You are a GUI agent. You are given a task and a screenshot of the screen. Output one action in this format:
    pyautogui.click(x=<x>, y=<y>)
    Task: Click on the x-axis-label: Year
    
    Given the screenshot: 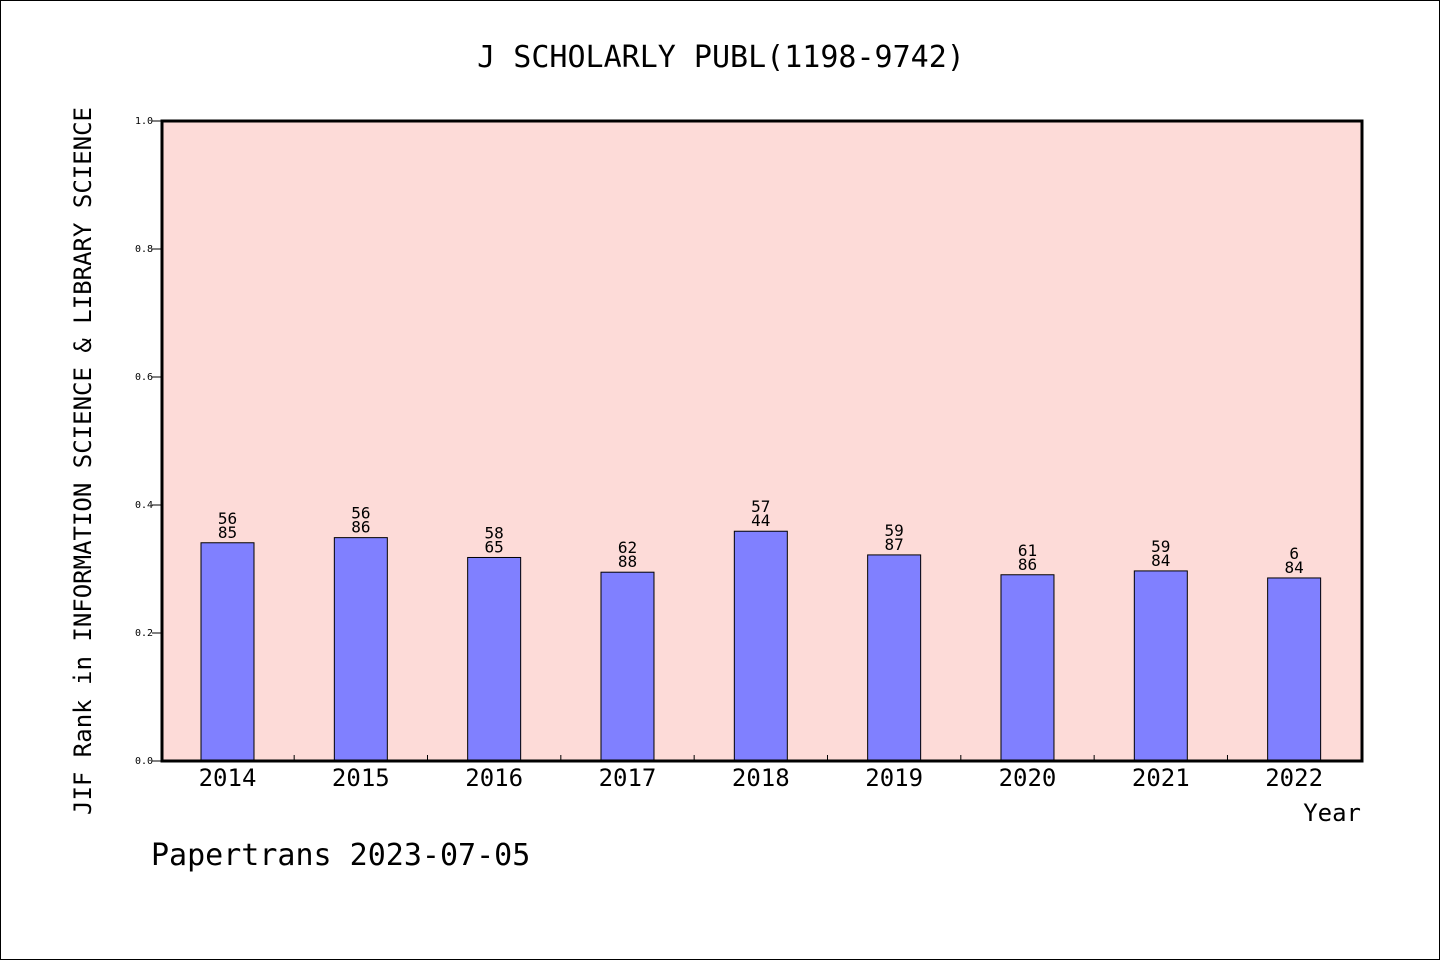 What is the action you would take?
    pyautogui.click(x=1332, y=813)
    